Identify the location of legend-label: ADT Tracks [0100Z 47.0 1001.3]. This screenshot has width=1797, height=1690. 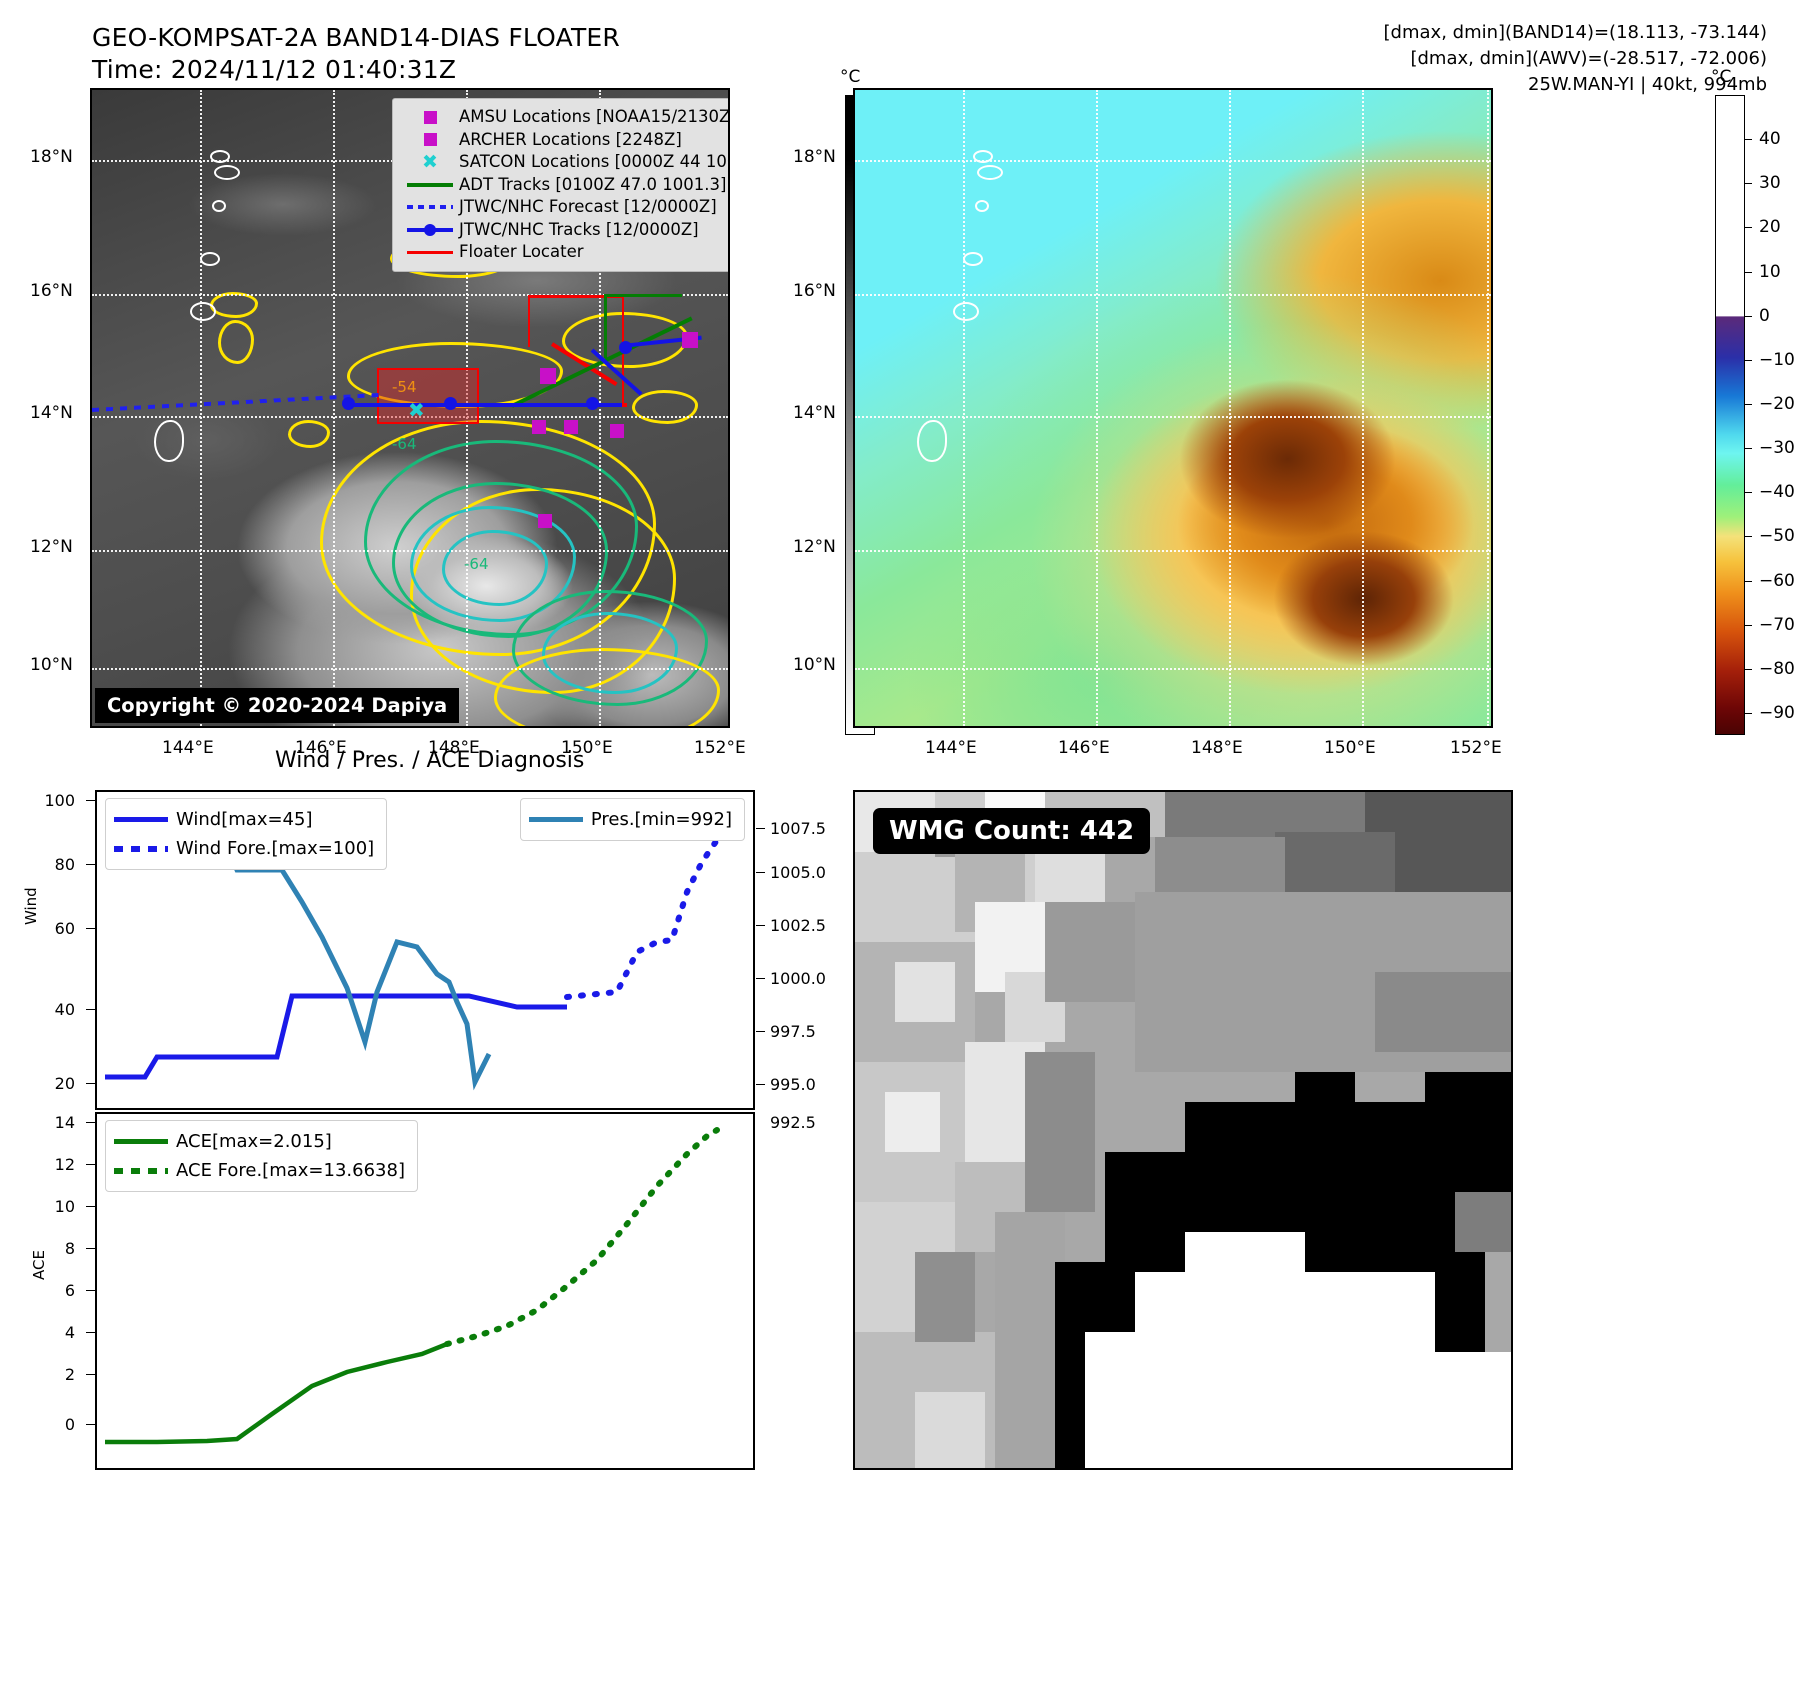
(593, 184).